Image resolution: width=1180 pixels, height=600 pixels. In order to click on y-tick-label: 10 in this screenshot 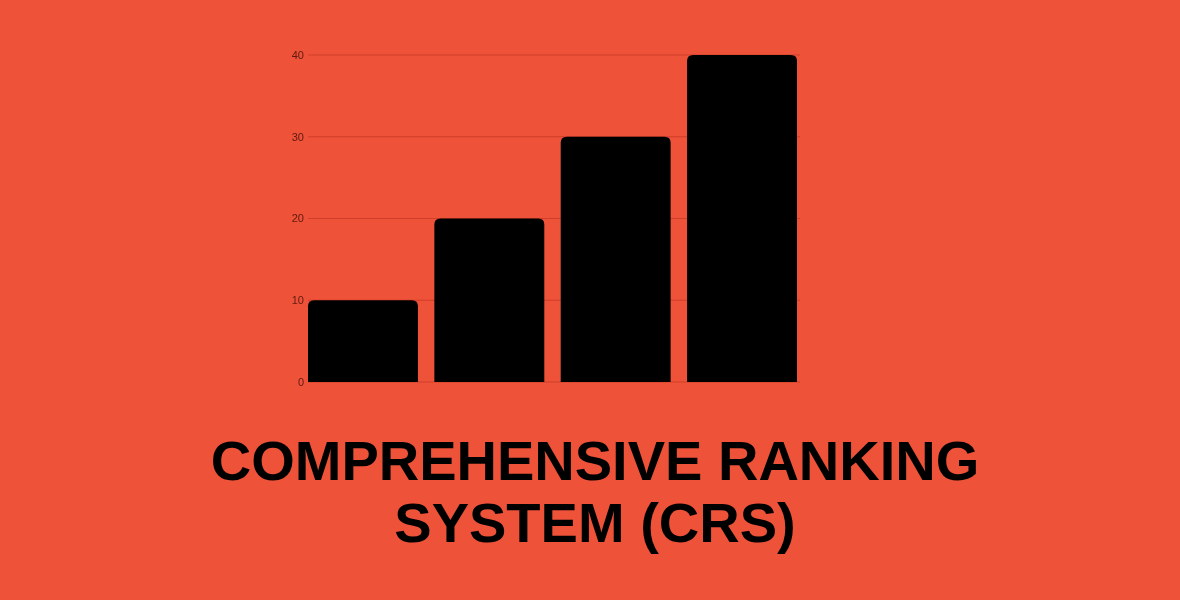, I will do `click(297, 300)`.